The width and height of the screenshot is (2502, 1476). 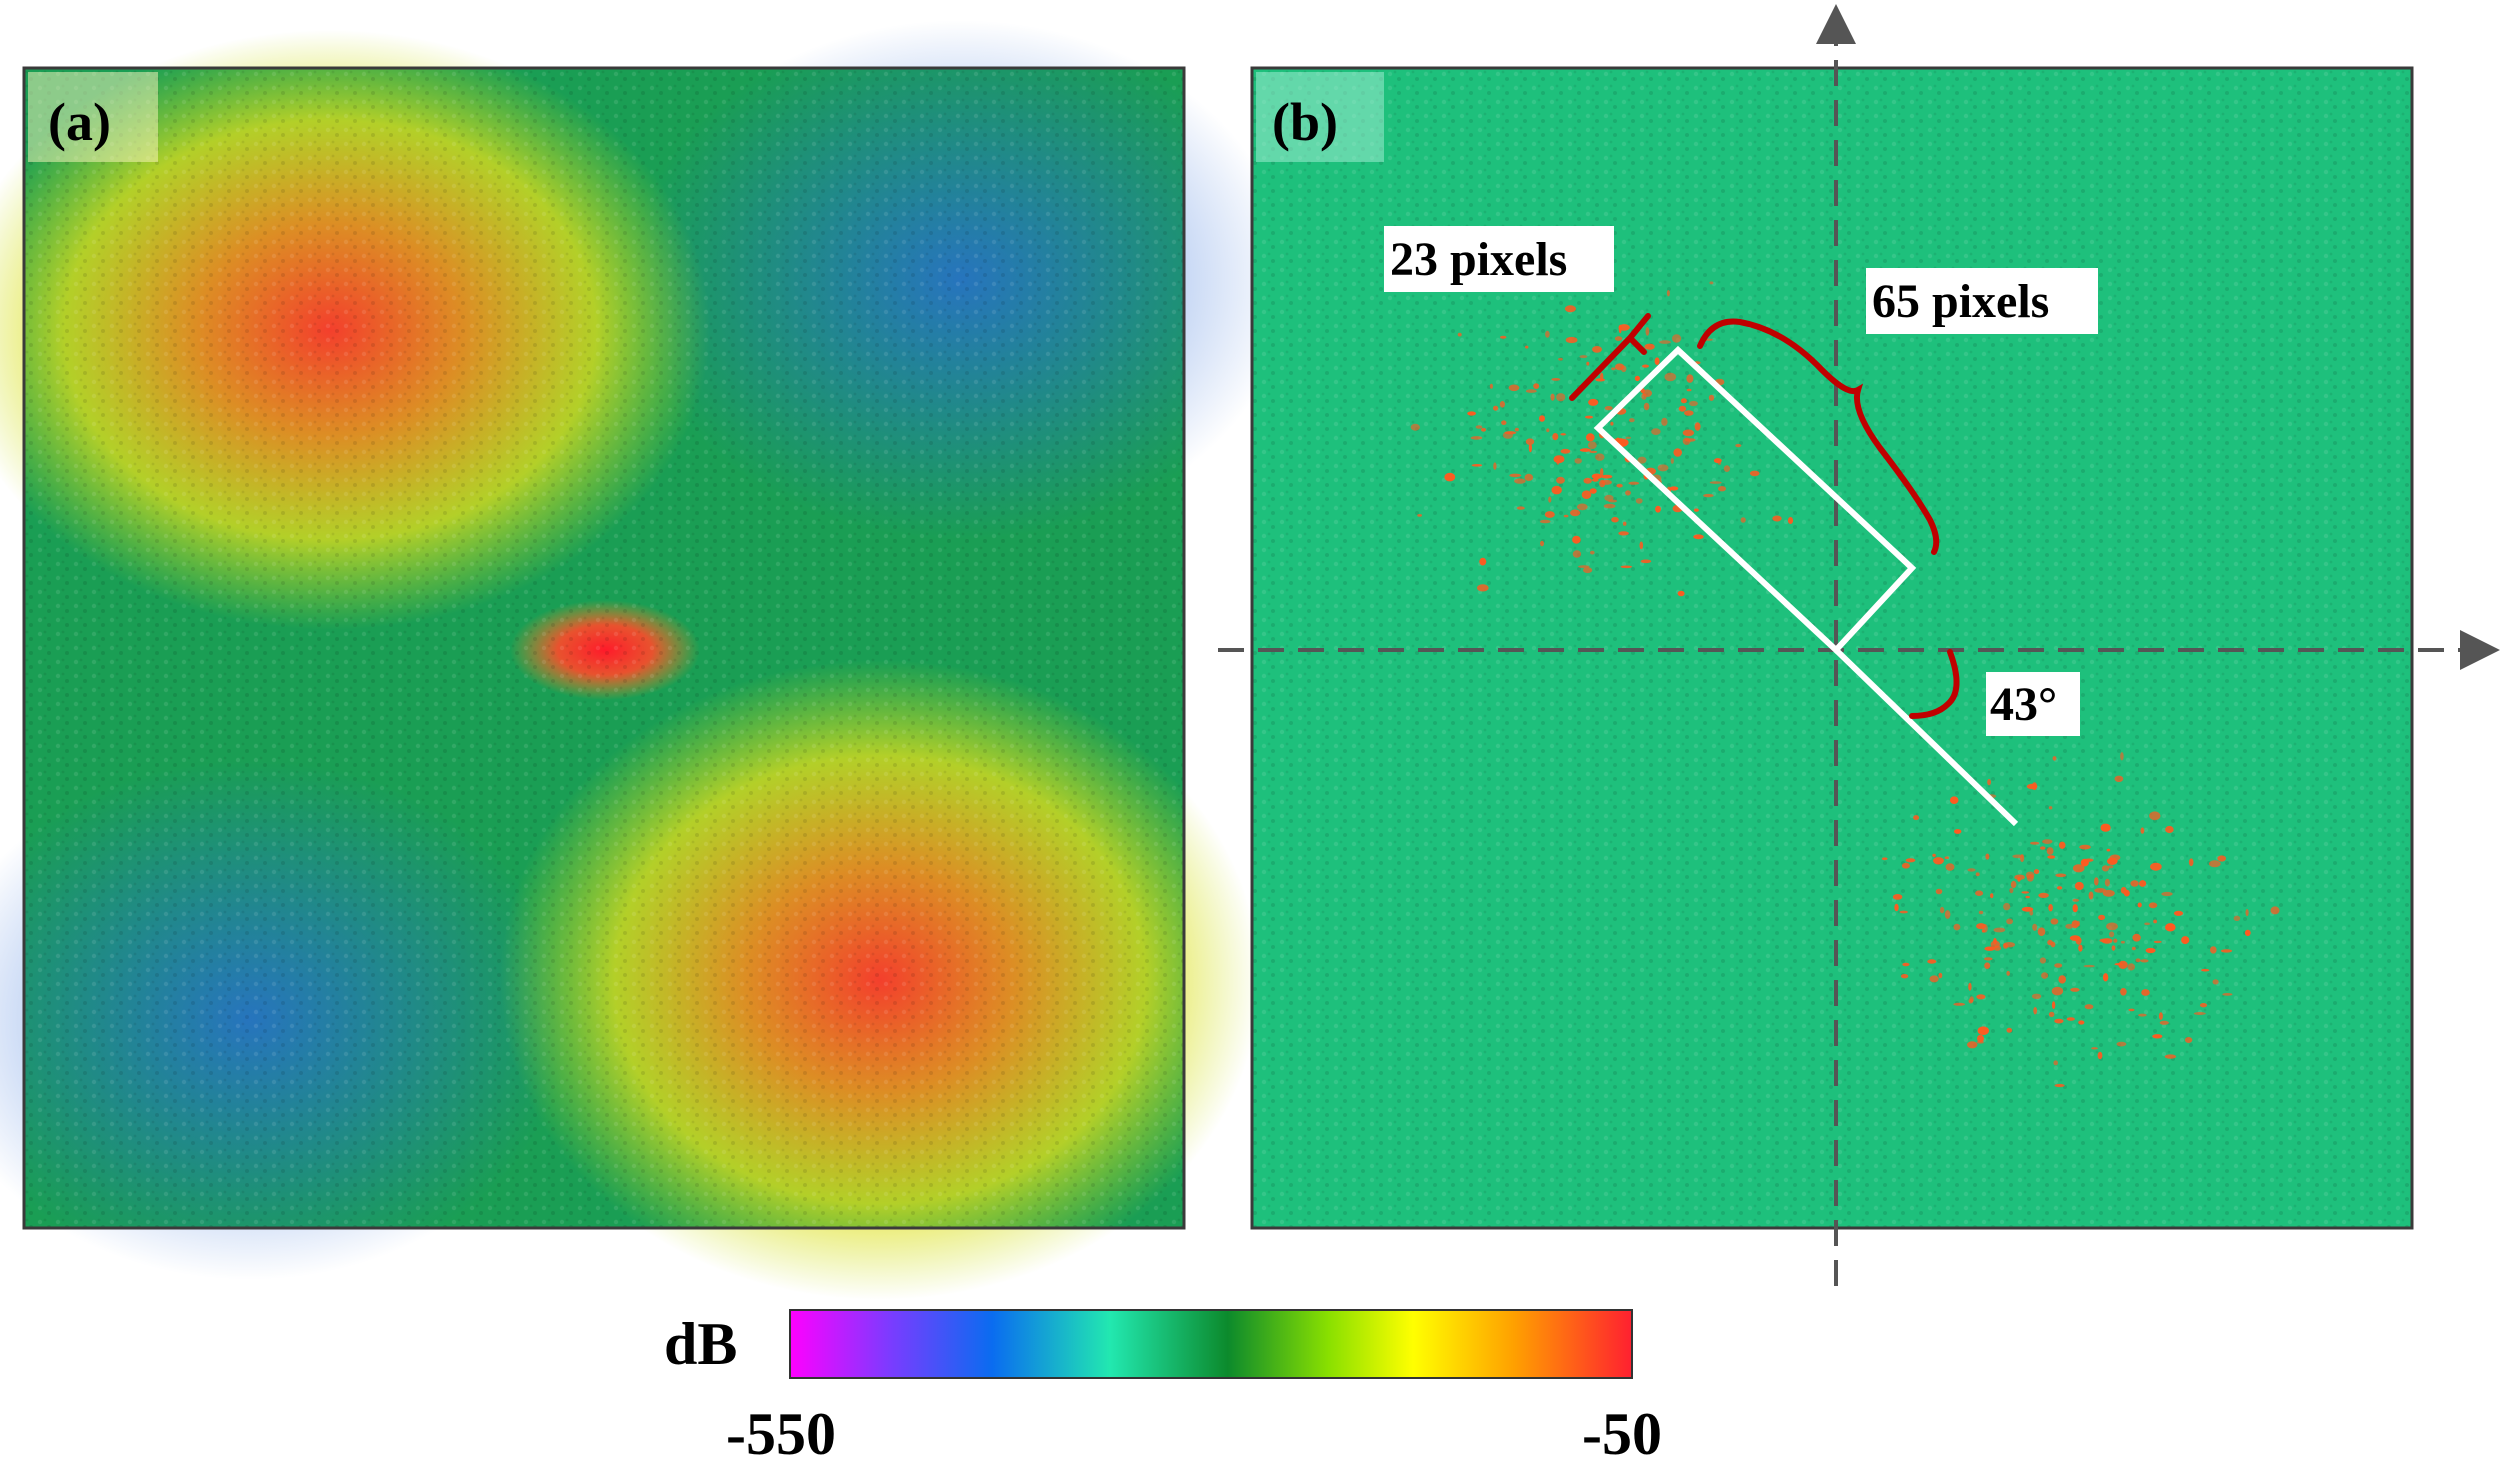 What do you see at coordinates (79, 122) in the screenshot?
I see `panel-a-label: (a)` at bounding box center [79, 122].